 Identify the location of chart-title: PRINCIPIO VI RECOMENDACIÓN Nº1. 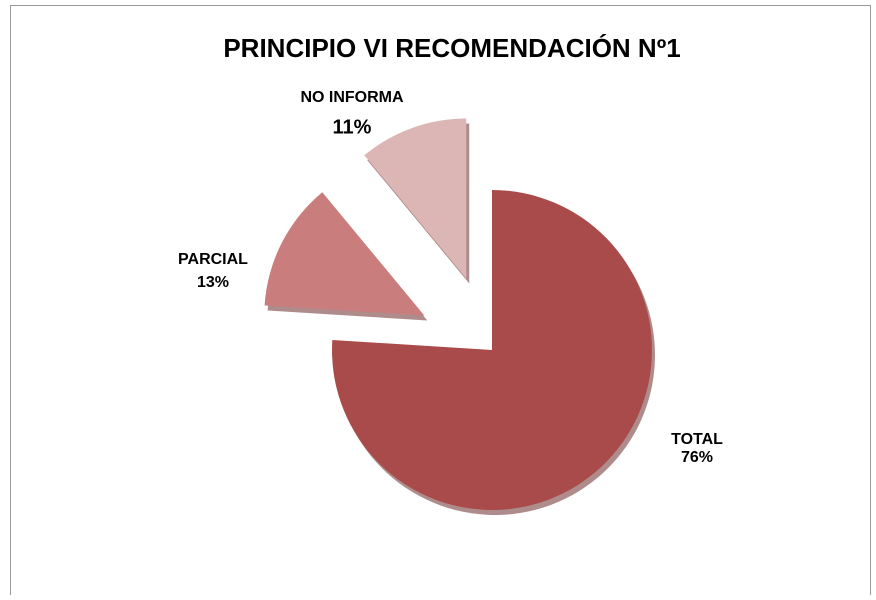
(451, 48).